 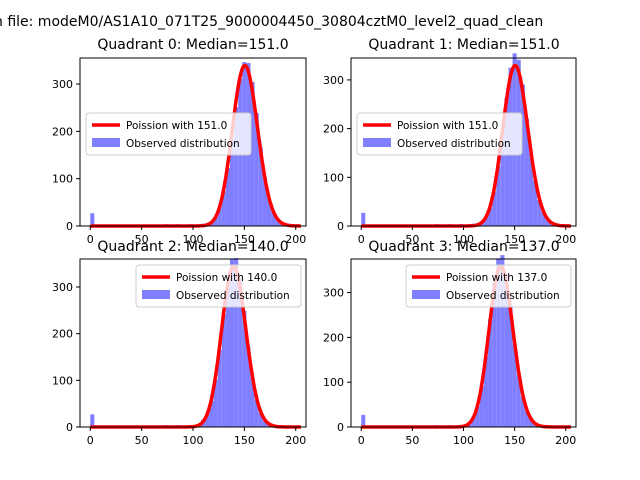 I want to click on legend-poisson-label: Poission with 137.0, so click(x=496, y=278).